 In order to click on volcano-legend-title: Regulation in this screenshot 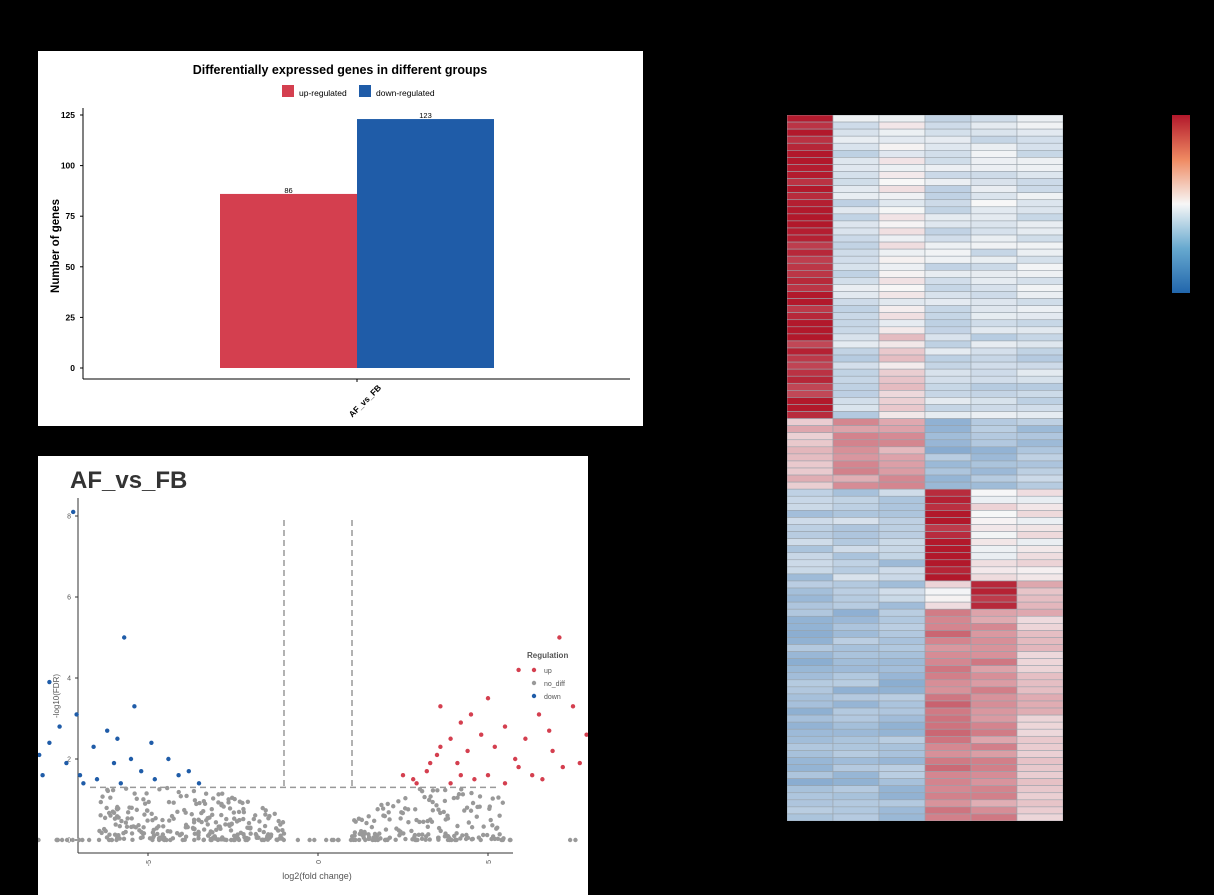, I will do `click(547, 655)`.